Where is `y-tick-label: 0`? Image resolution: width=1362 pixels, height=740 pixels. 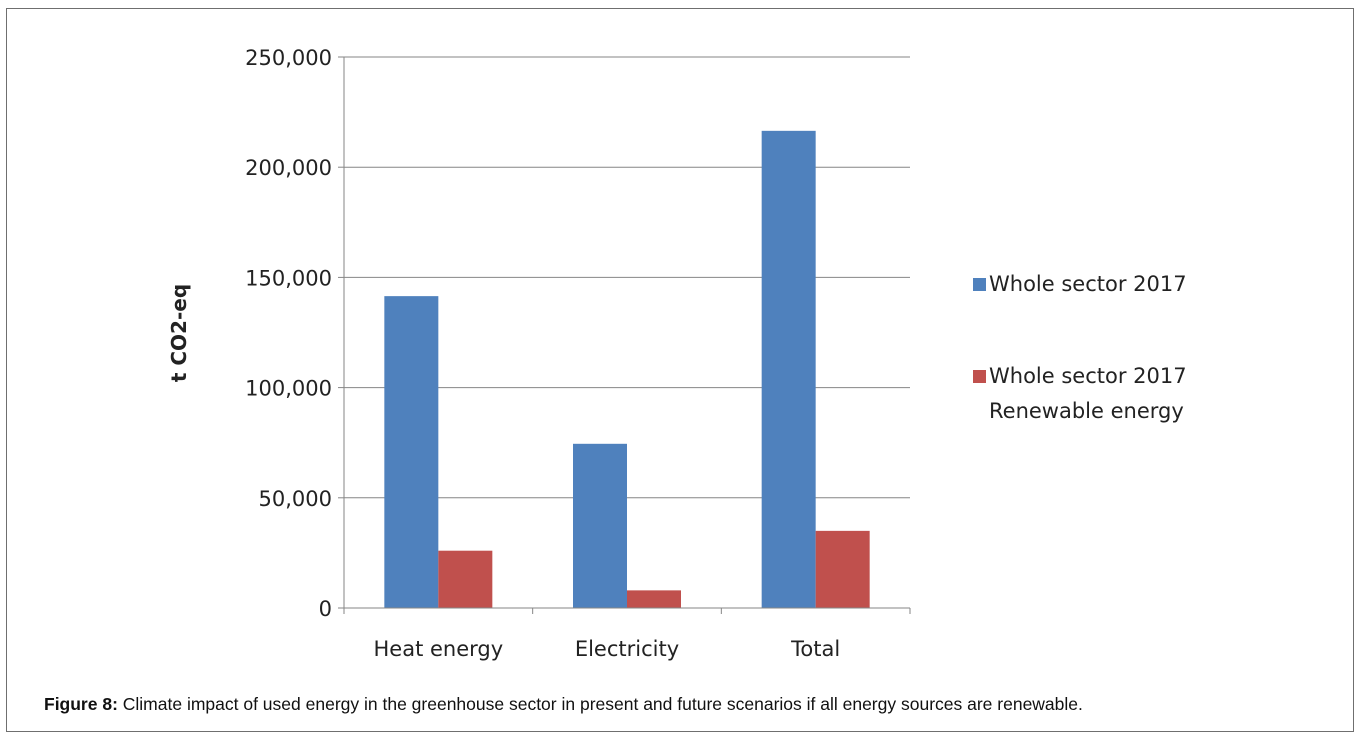
y-tick-label: 0 is located at coordinates (325, 609).